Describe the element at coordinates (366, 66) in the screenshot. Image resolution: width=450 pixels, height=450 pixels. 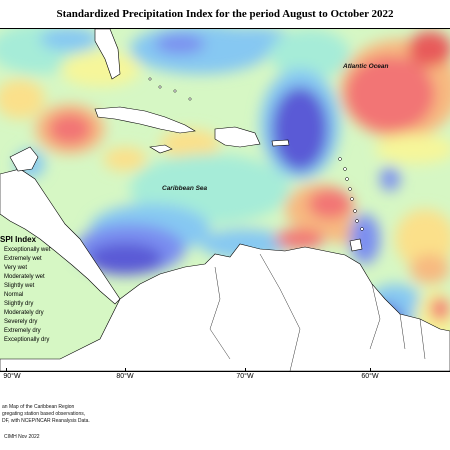
I see `atlantic-ocean-label: Atlantic Ocean` at that location.